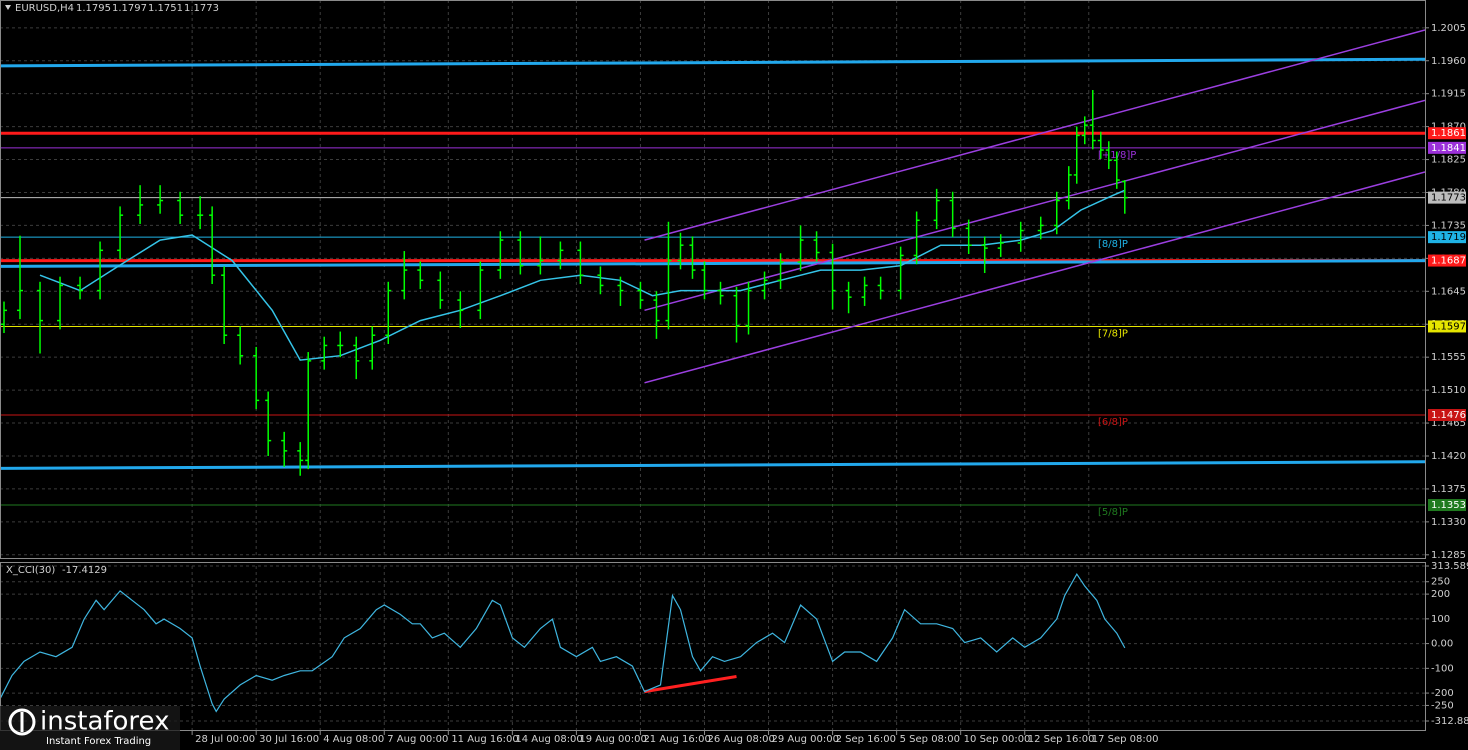 The image size is (1468, 750). Describe the element at coordinates (1448, 160) in the screenshot. I see `y-tick-label: 1.1825` at that location.